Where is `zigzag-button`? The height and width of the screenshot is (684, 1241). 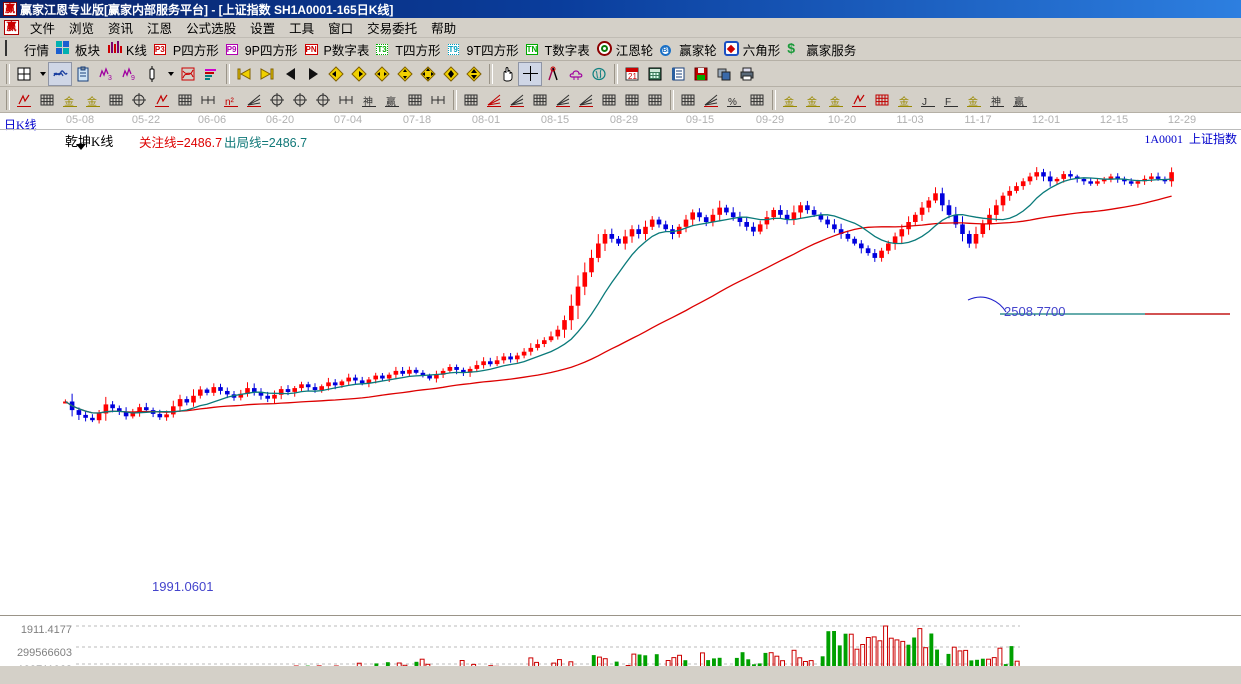
zigzag-button is located at coordinates (586, 100).